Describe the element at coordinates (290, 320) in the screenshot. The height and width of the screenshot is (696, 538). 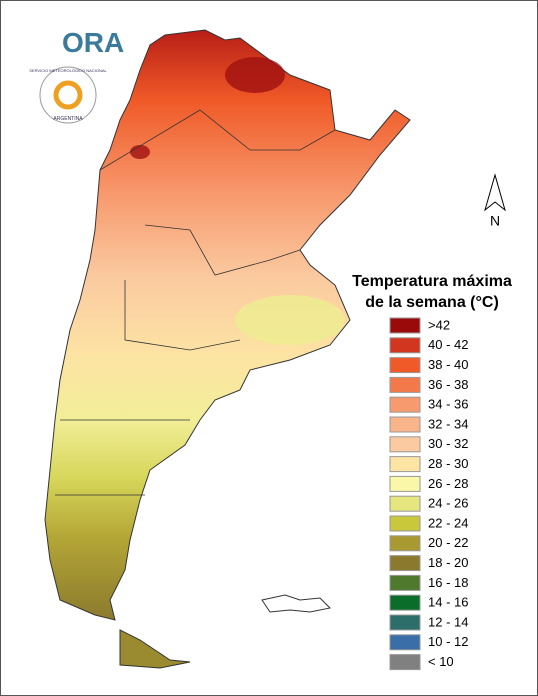
I see `cool-zone` at that location.